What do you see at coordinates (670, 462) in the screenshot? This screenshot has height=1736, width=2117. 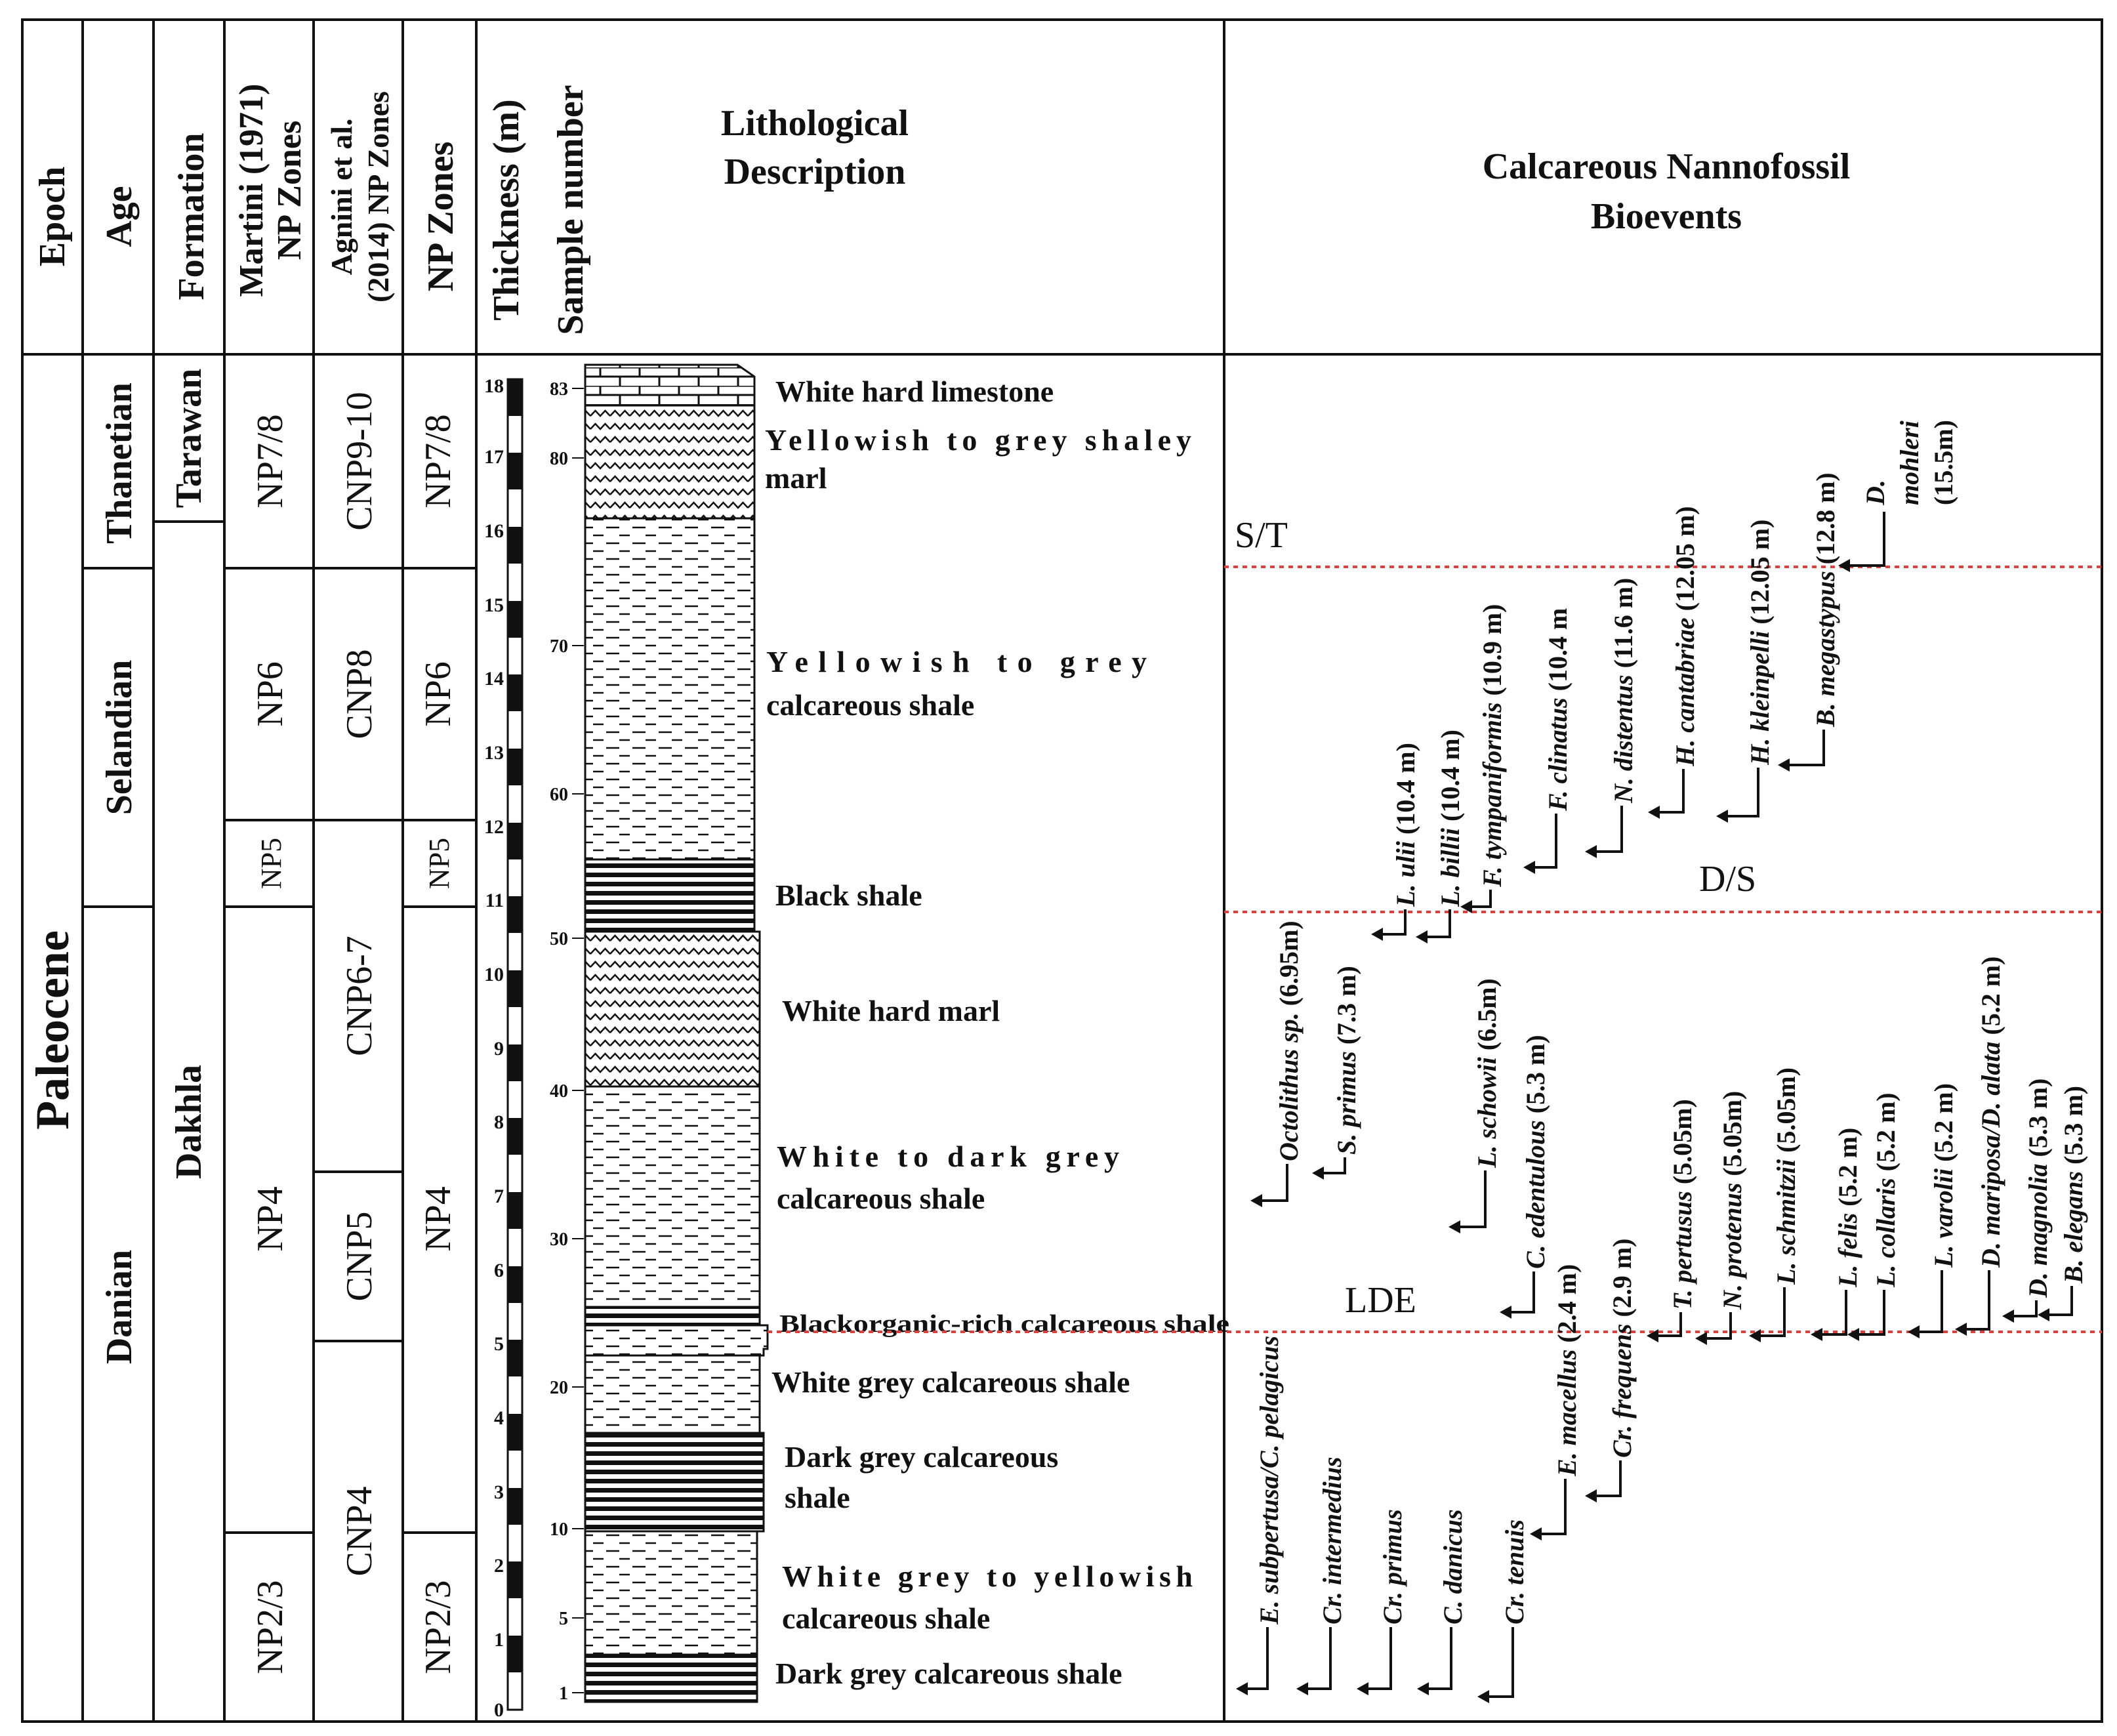 I see `unit-shaley-marl` at bounding box center [670, 462].